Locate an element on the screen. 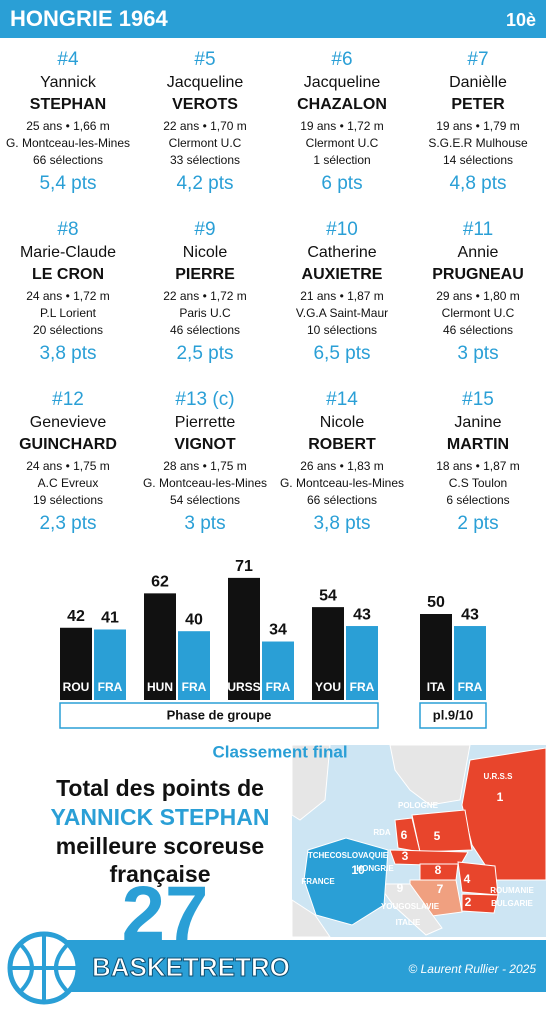 This screenshot has width=546, height=1023. player-points: 2,3 pts is located at coordinates (67, 523).